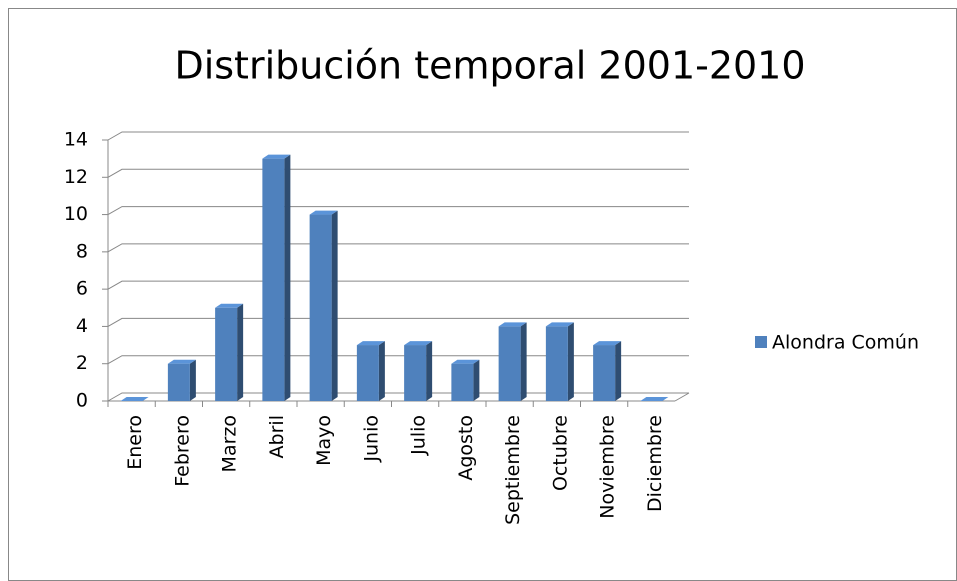 Image resolution: width=957 pixels, height=581 pixels. What do you see at coordinates (76, 214) in the screenshot?
I see `y-tick-label: 10` at bounding box center [76, 214].